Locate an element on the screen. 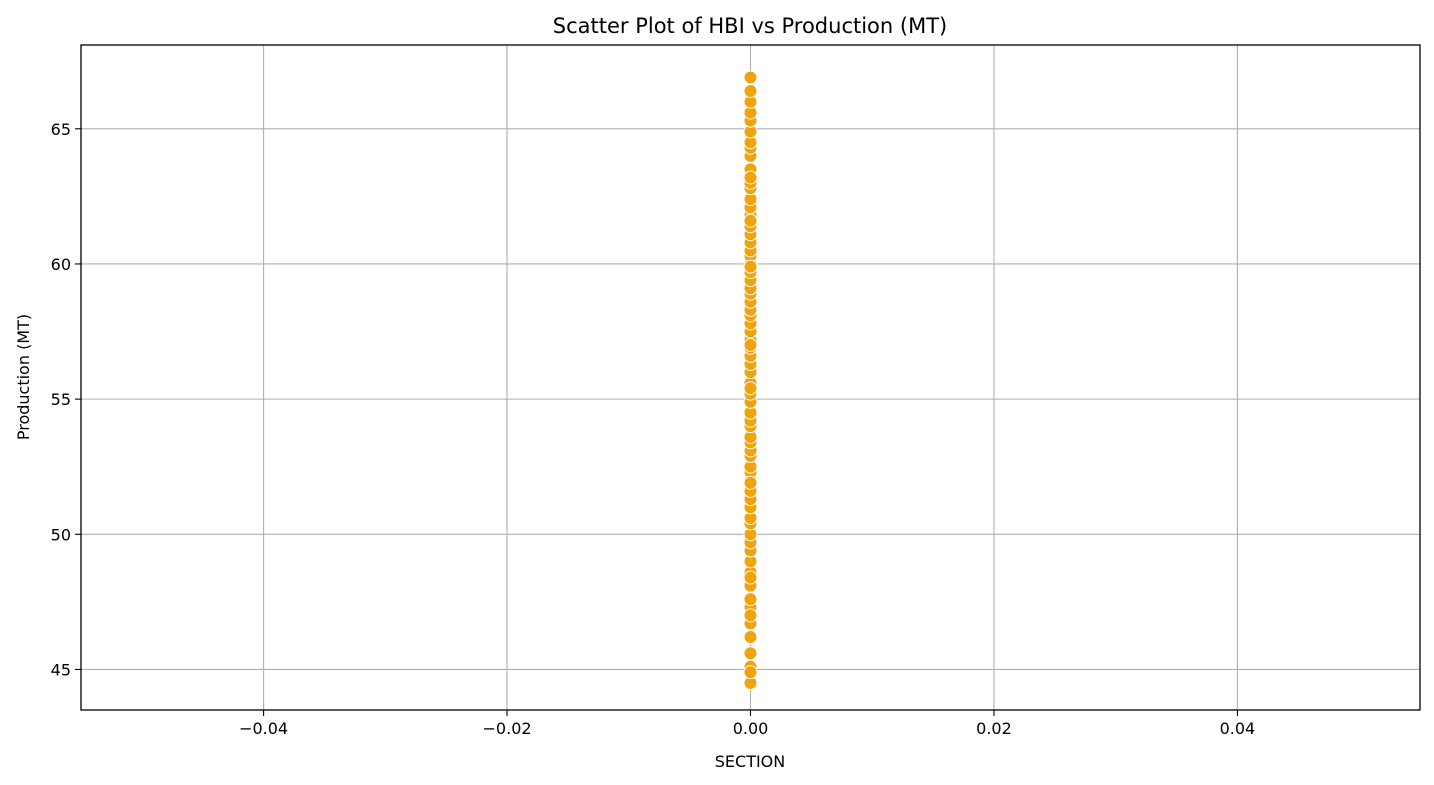 This screenshot has height=785, width=1434. data-points is located at coordinates (750, 380).